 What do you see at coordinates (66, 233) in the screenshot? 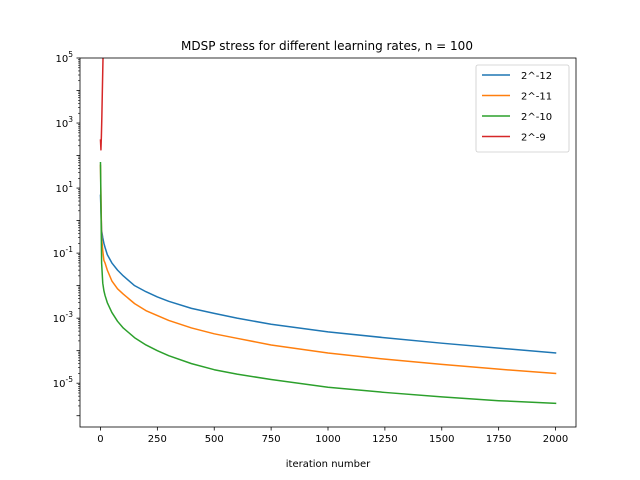
I see `y-axis: 10⁻⁵ 10⁻³ 10⁻¹ 10¹ 10³ 10⁵` at bounding box center [66, 233].